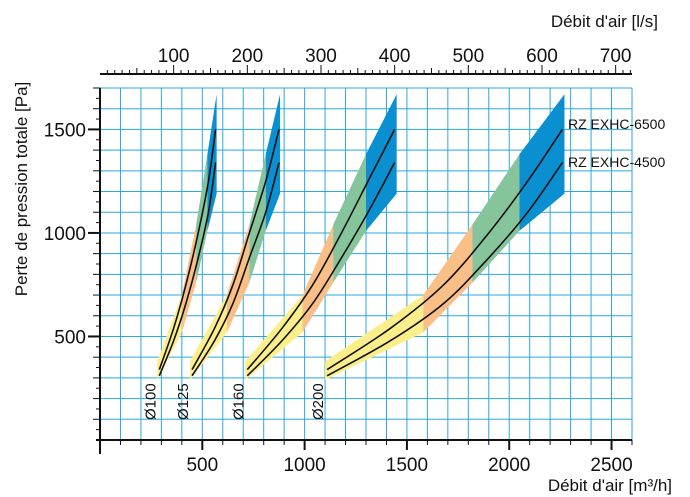 The height and width of the screenshot is (497, 690). What do you see at coordinates (247, 56) in the screenshot?
I see `x-top-tick-label: 200` at bounding box center [247, 56].